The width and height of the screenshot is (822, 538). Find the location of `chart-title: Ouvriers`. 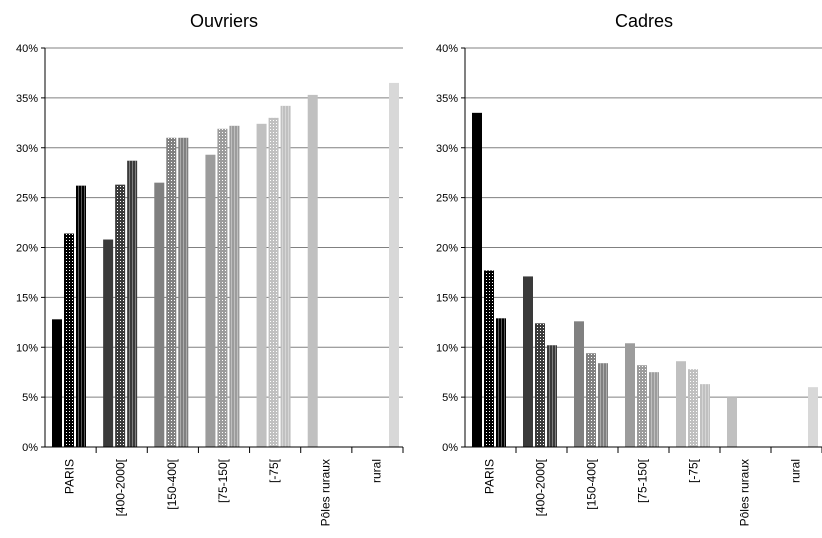

chart-title: Ouvriers is located at coordinates (224, 21).